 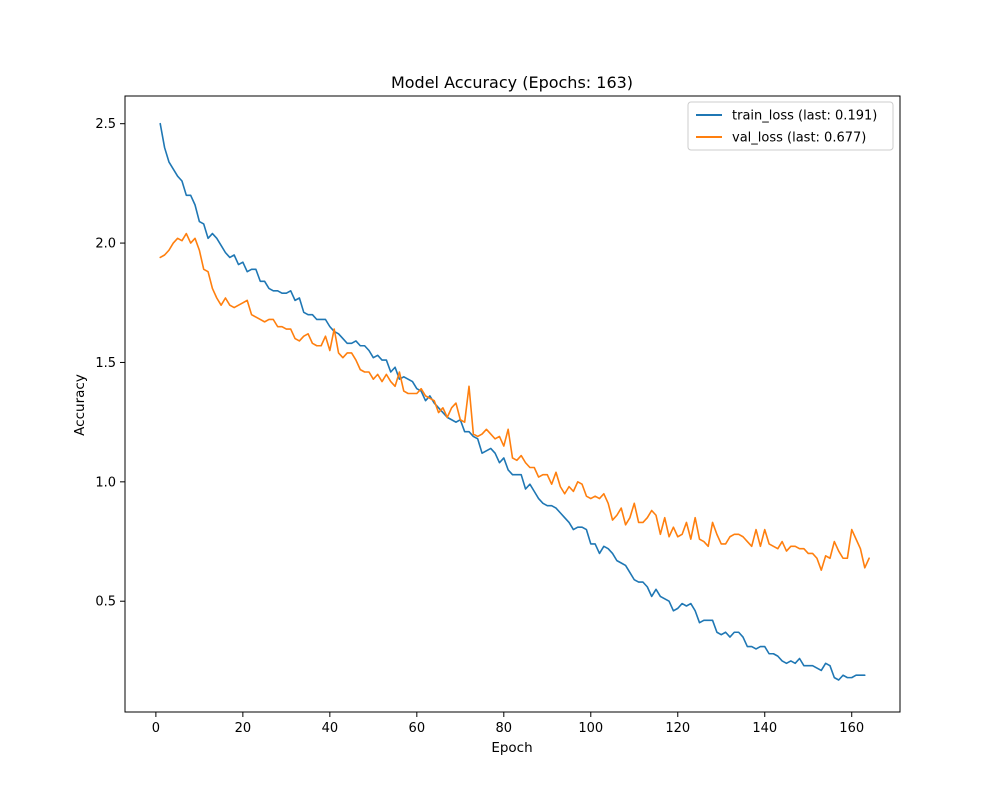 What do you see at coordinates (799, 138) in the screenshot?
I see `legend-entry-1: val_loss (last: 0.677)` at bounding box center [799, 138].